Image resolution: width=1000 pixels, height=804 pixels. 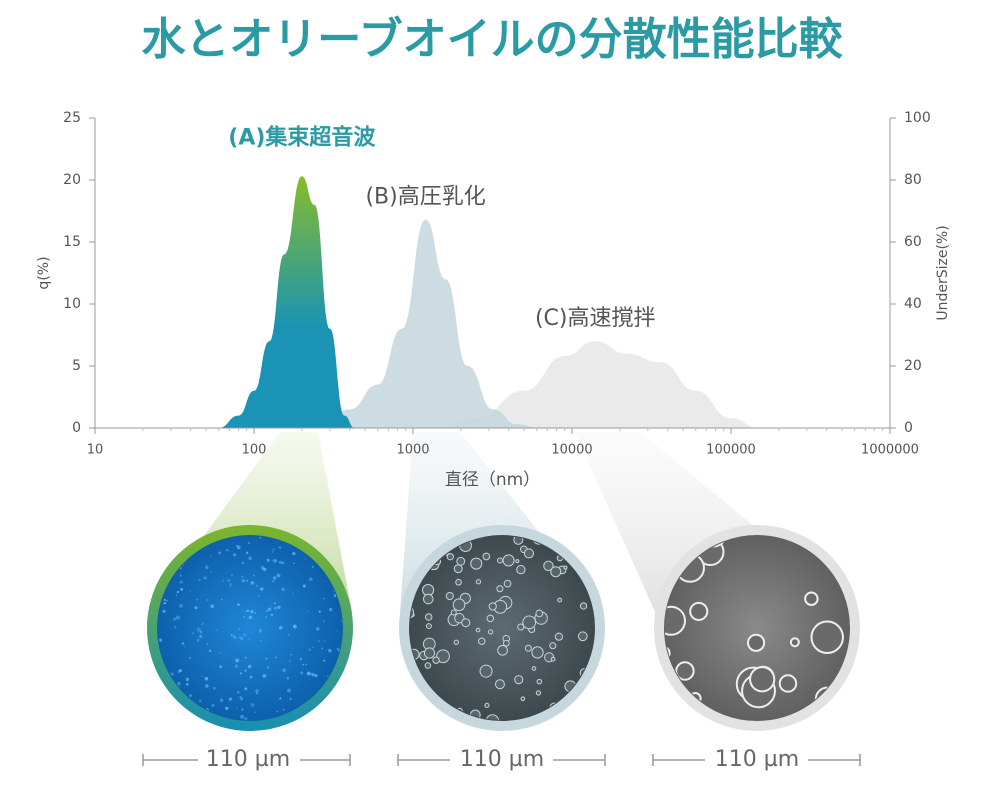 I want to click on y2-tick-label: 80, so click(x=913, y=180).